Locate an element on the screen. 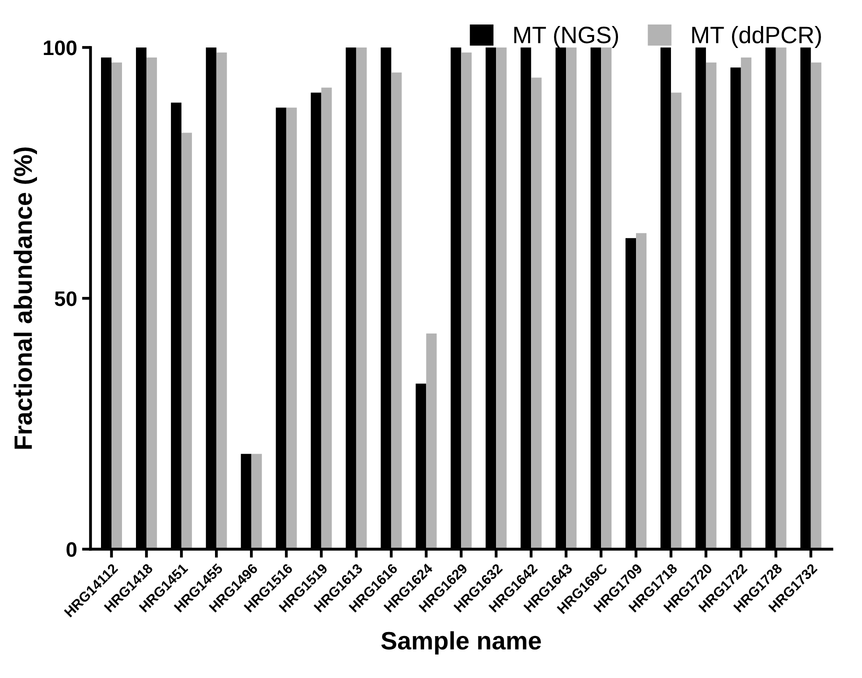 The width and height of the screenshot is (862, 678). y-tick-label: 0 is located at coordinates (71, 549).